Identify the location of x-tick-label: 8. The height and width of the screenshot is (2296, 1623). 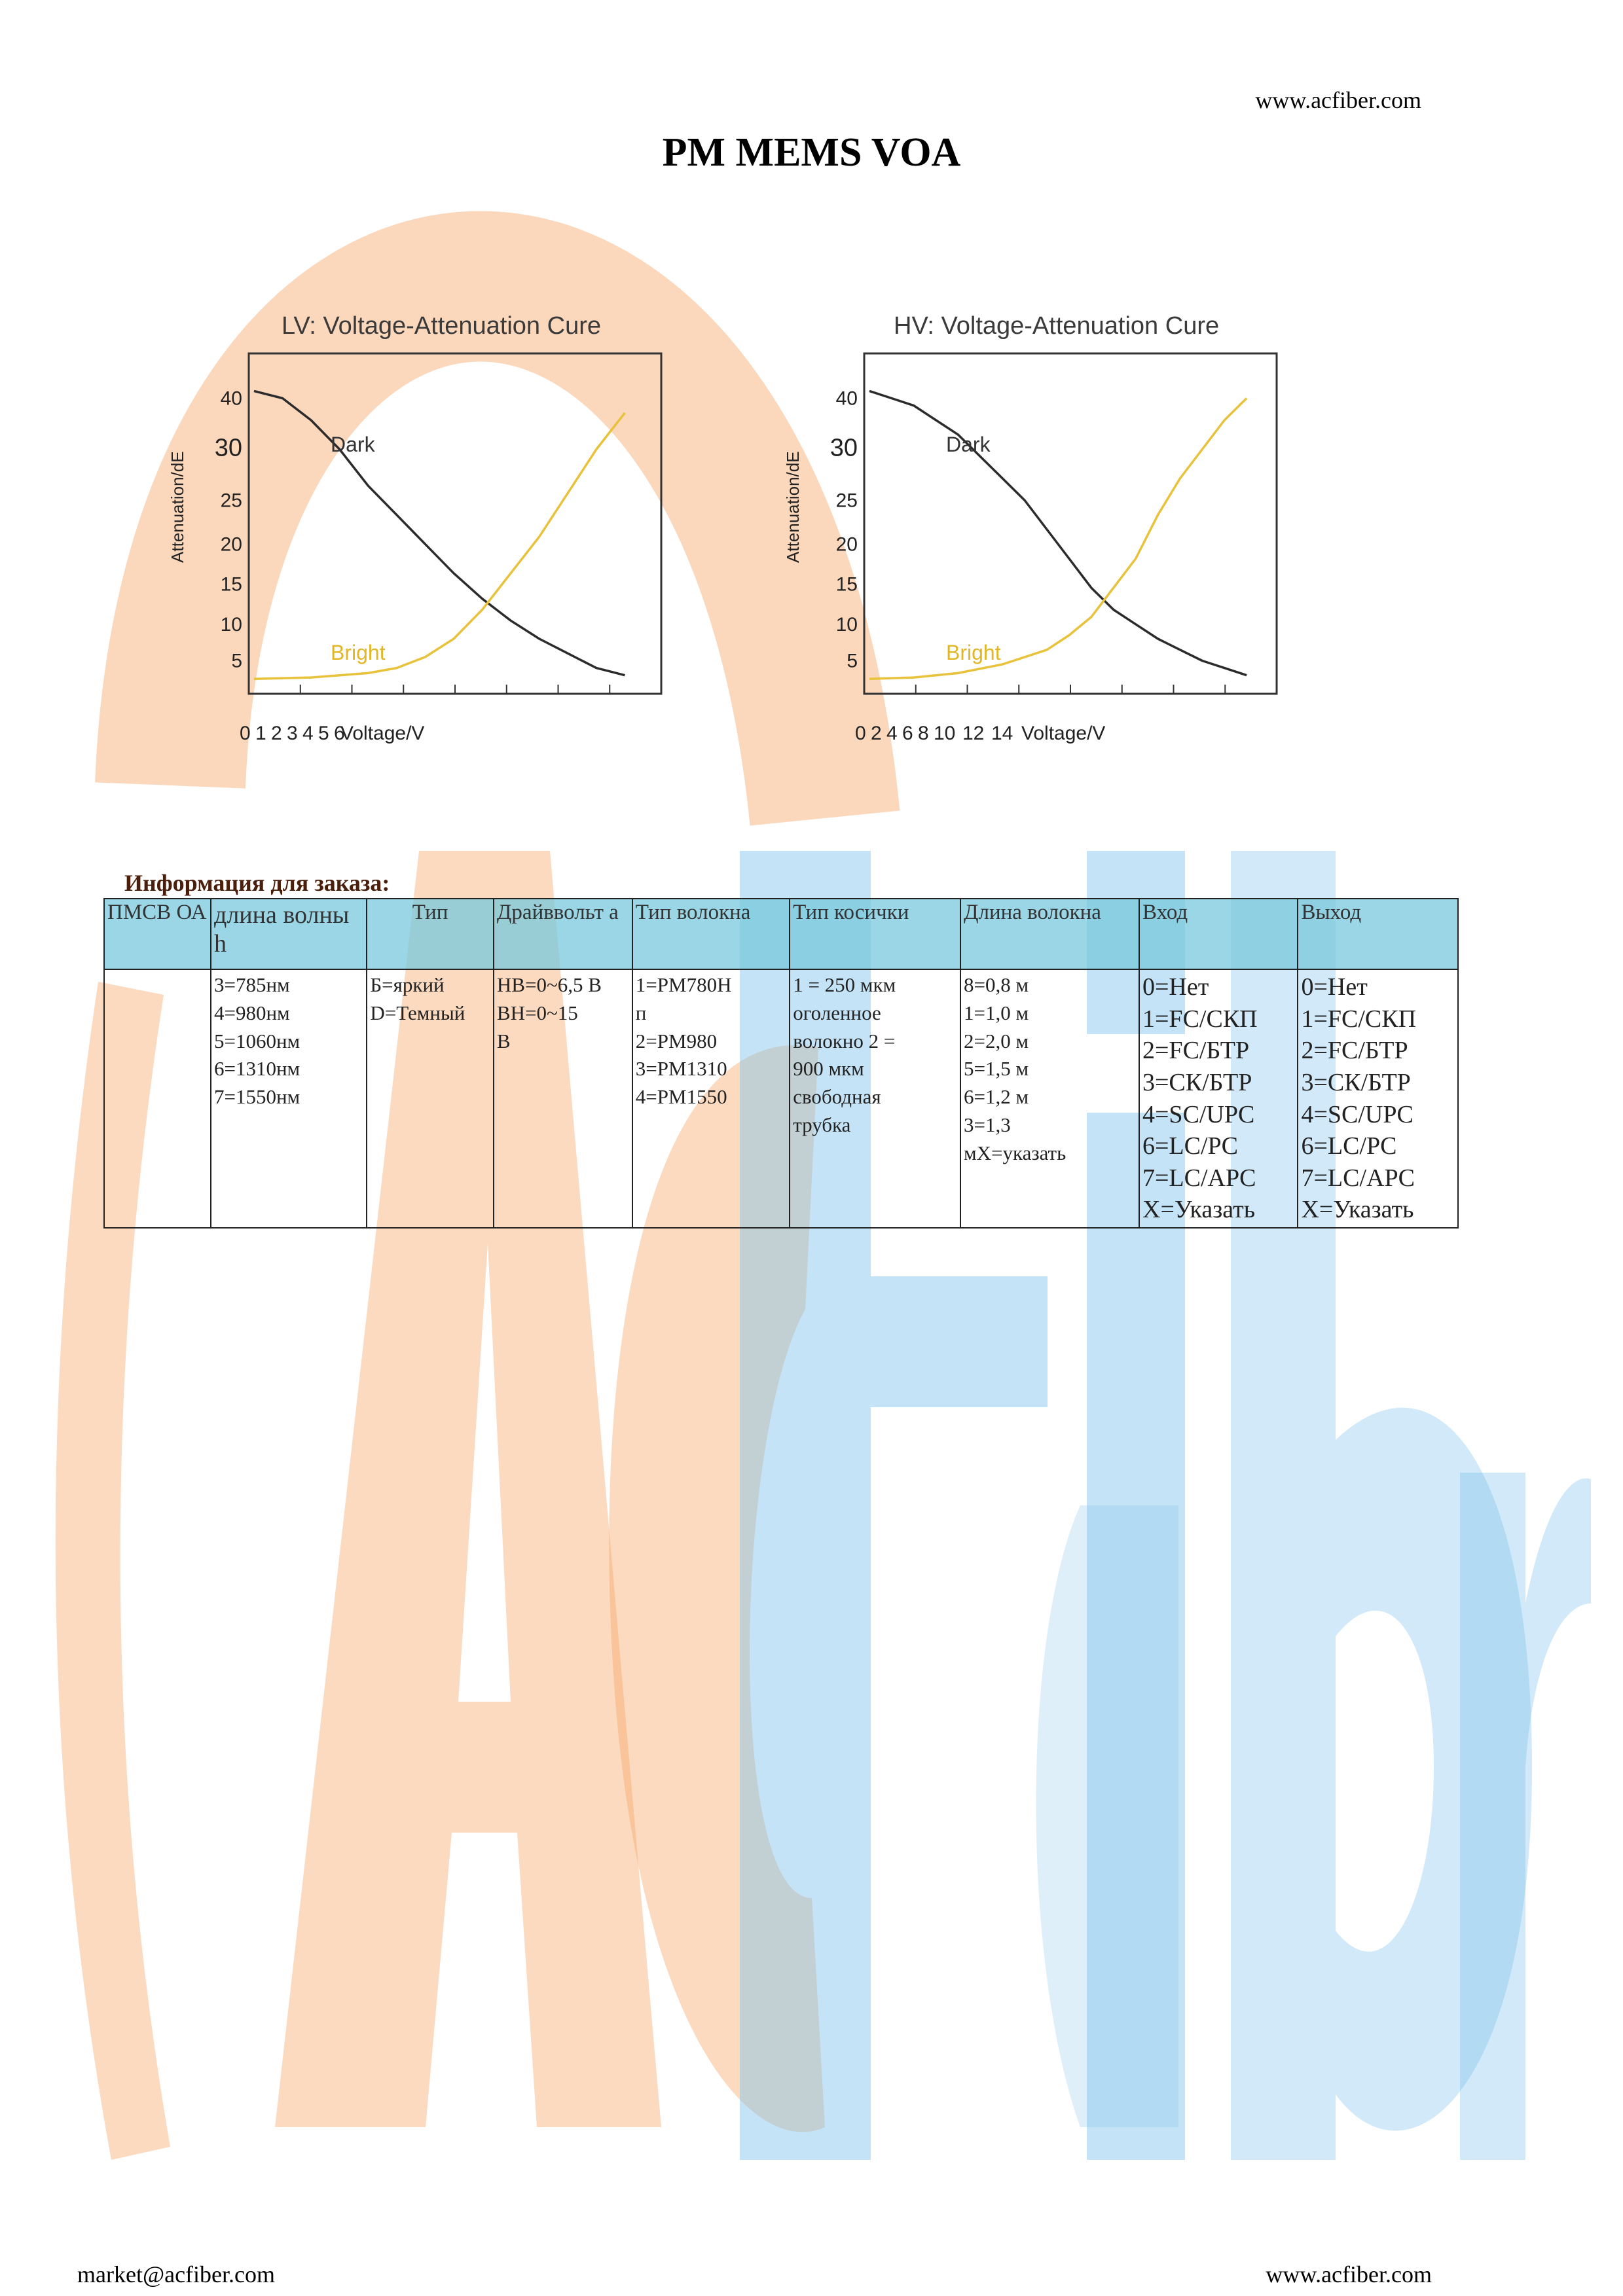
(923, 733).